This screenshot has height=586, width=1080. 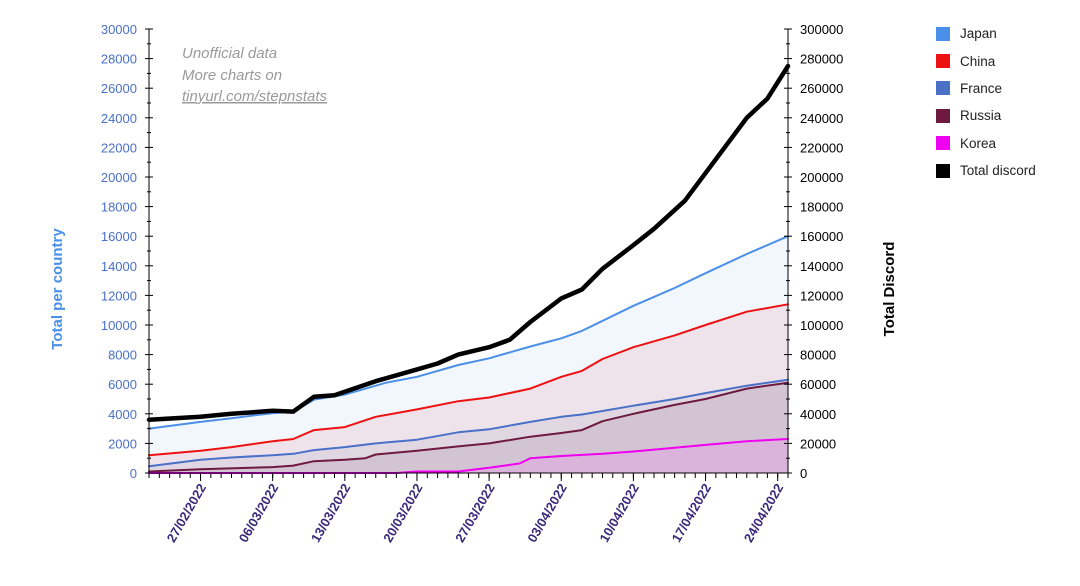 I want to click on legend-item-total-discord: Total discord, so click(x=986, y=170).